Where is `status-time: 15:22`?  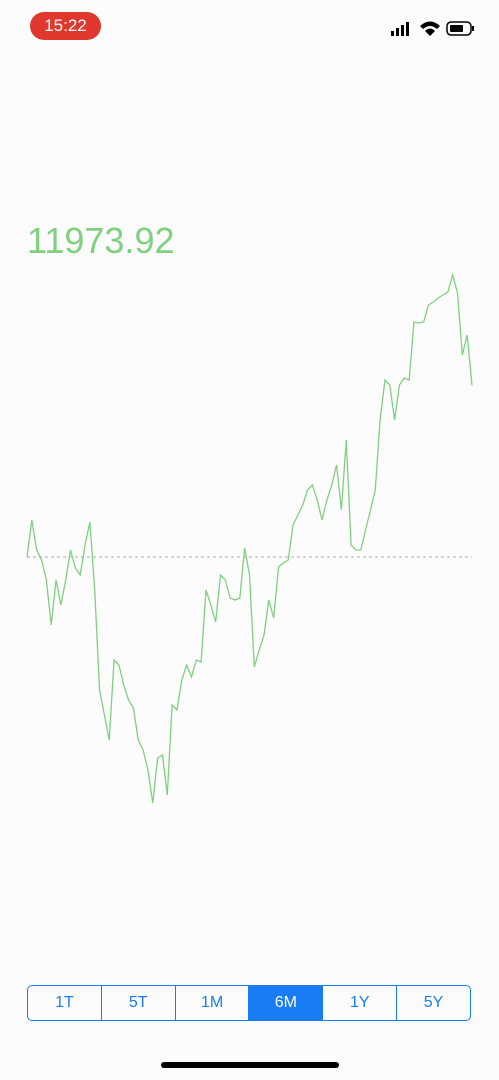 status-time: 15:22 is located at coordinates (65, 26).